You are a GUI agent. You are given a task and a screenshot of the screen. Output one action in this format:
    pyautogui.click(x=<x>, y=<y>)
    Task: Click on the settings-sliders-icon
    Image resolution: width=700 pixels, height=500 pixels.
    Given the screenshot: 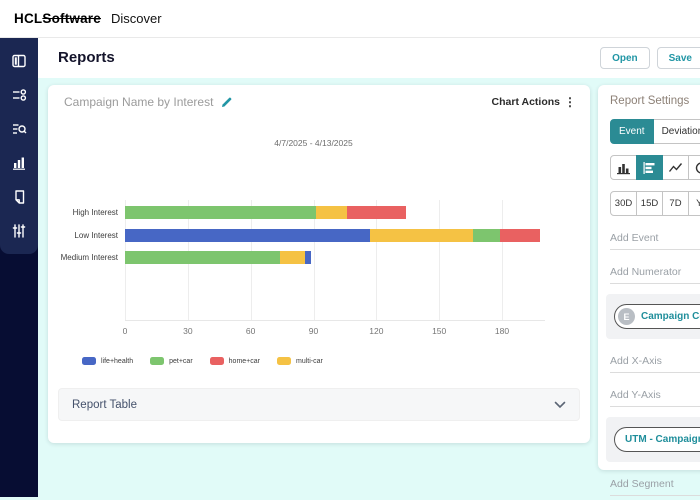 What is the action you would take?
    pyautogui.click(x=19, y=230)
    